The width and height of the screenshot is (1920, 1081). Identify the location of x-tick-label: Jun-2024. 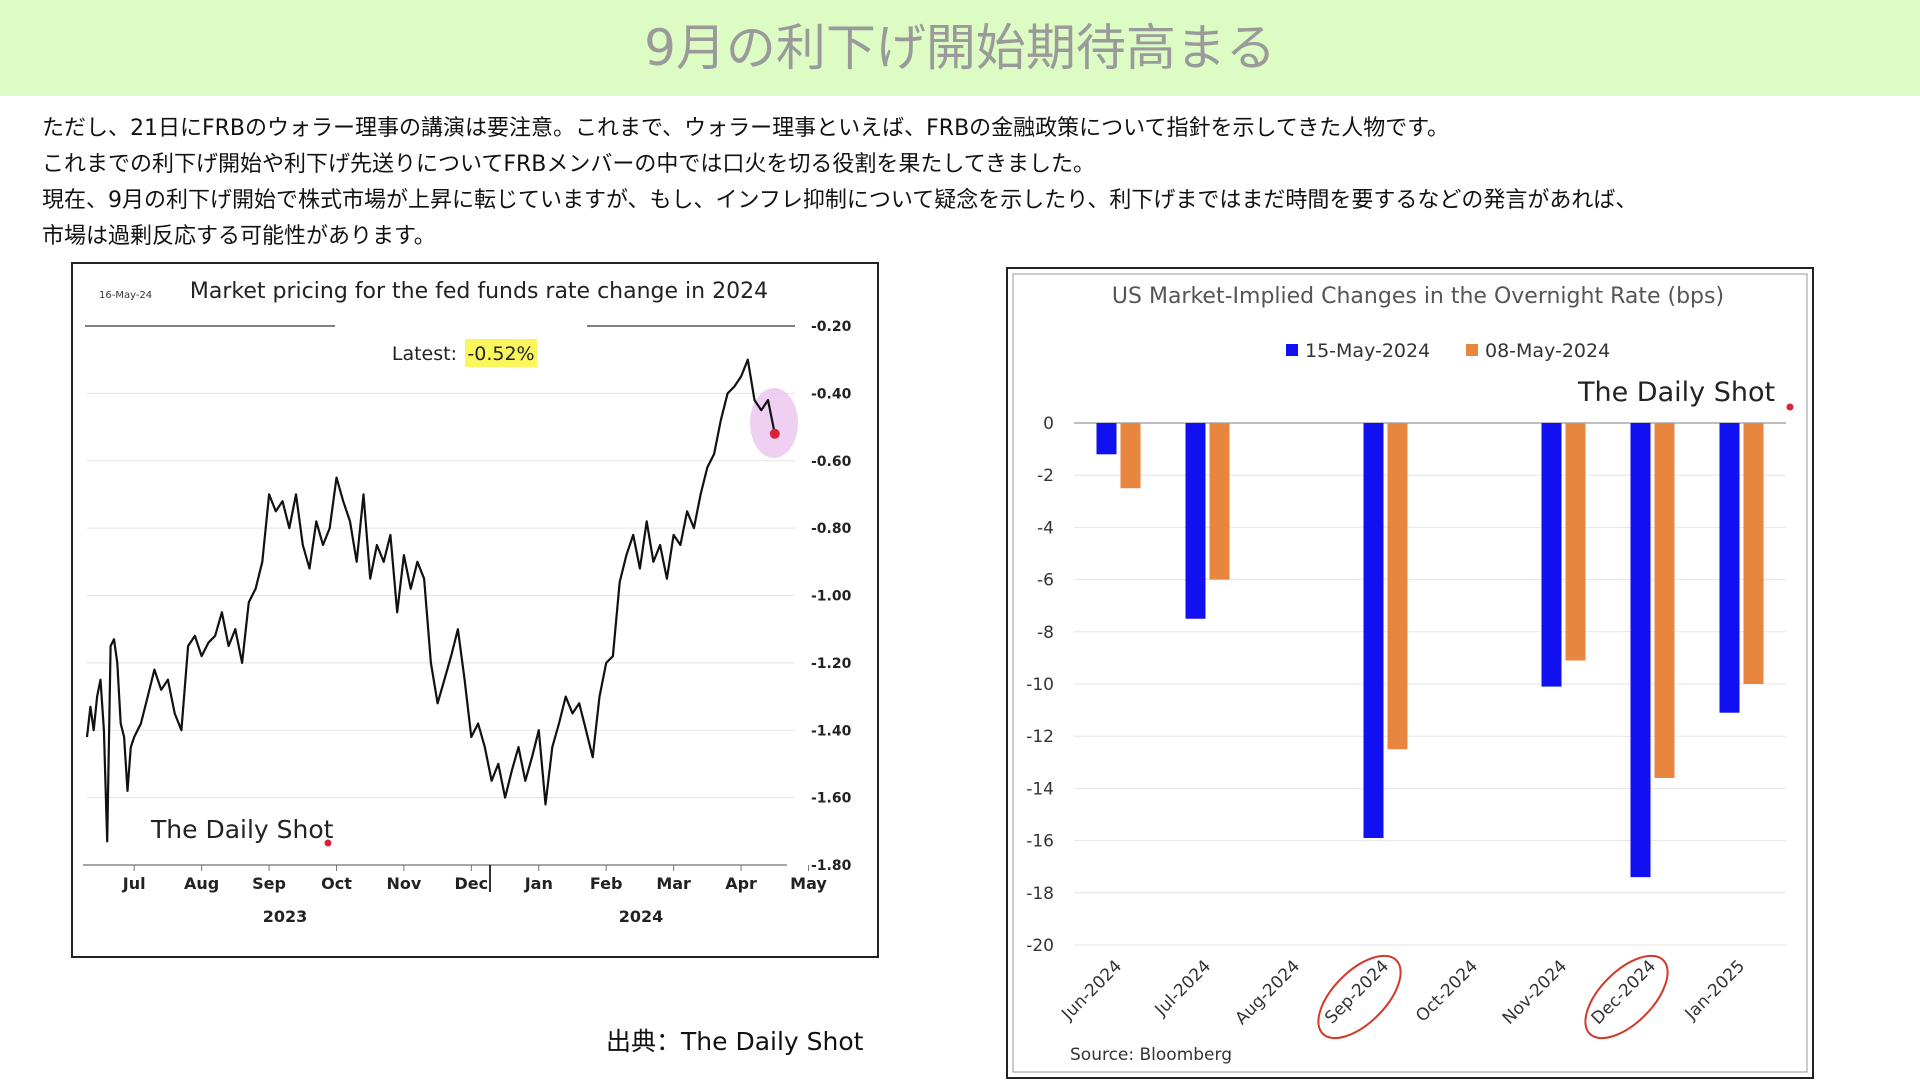
(1091, 990).